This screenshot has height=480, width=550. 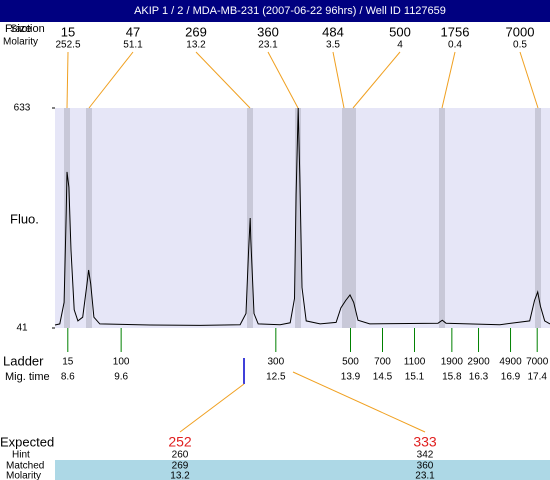 What do you see at coordinates (537, 362) in the screenshot?
I see `ladder-size: 7000` at bounding box center [537, 362].